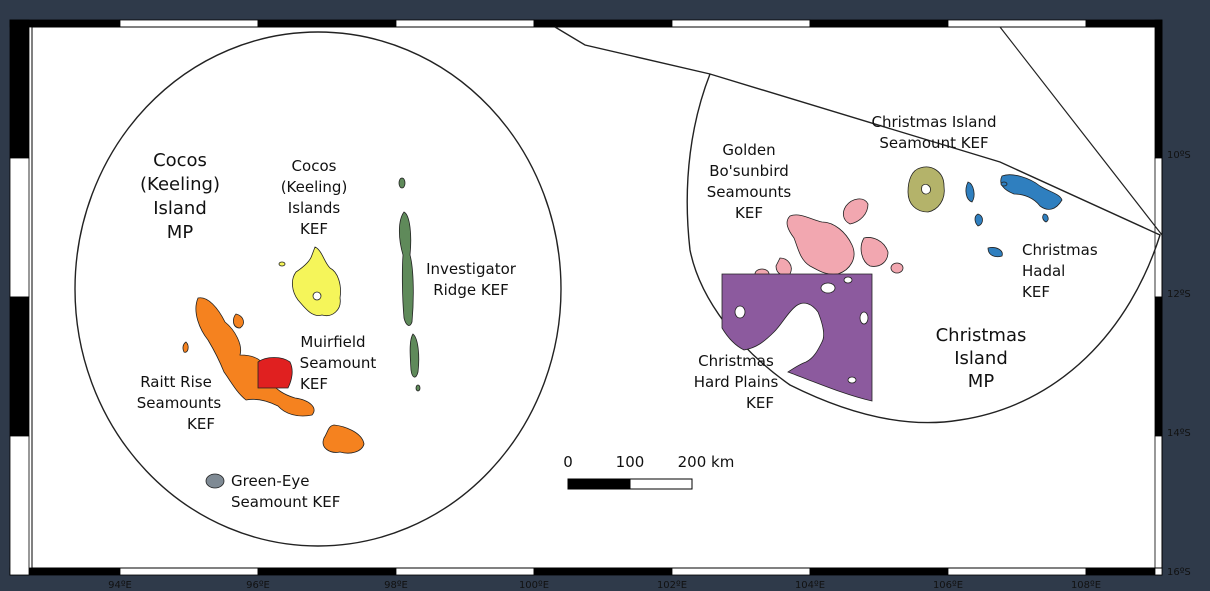 The width and height of the screenshot is (1210, 591). What do you see at coordinates (630, 462) in the screenshot?
I see `scale-label-100: 100` at bounding box center [630, 462].